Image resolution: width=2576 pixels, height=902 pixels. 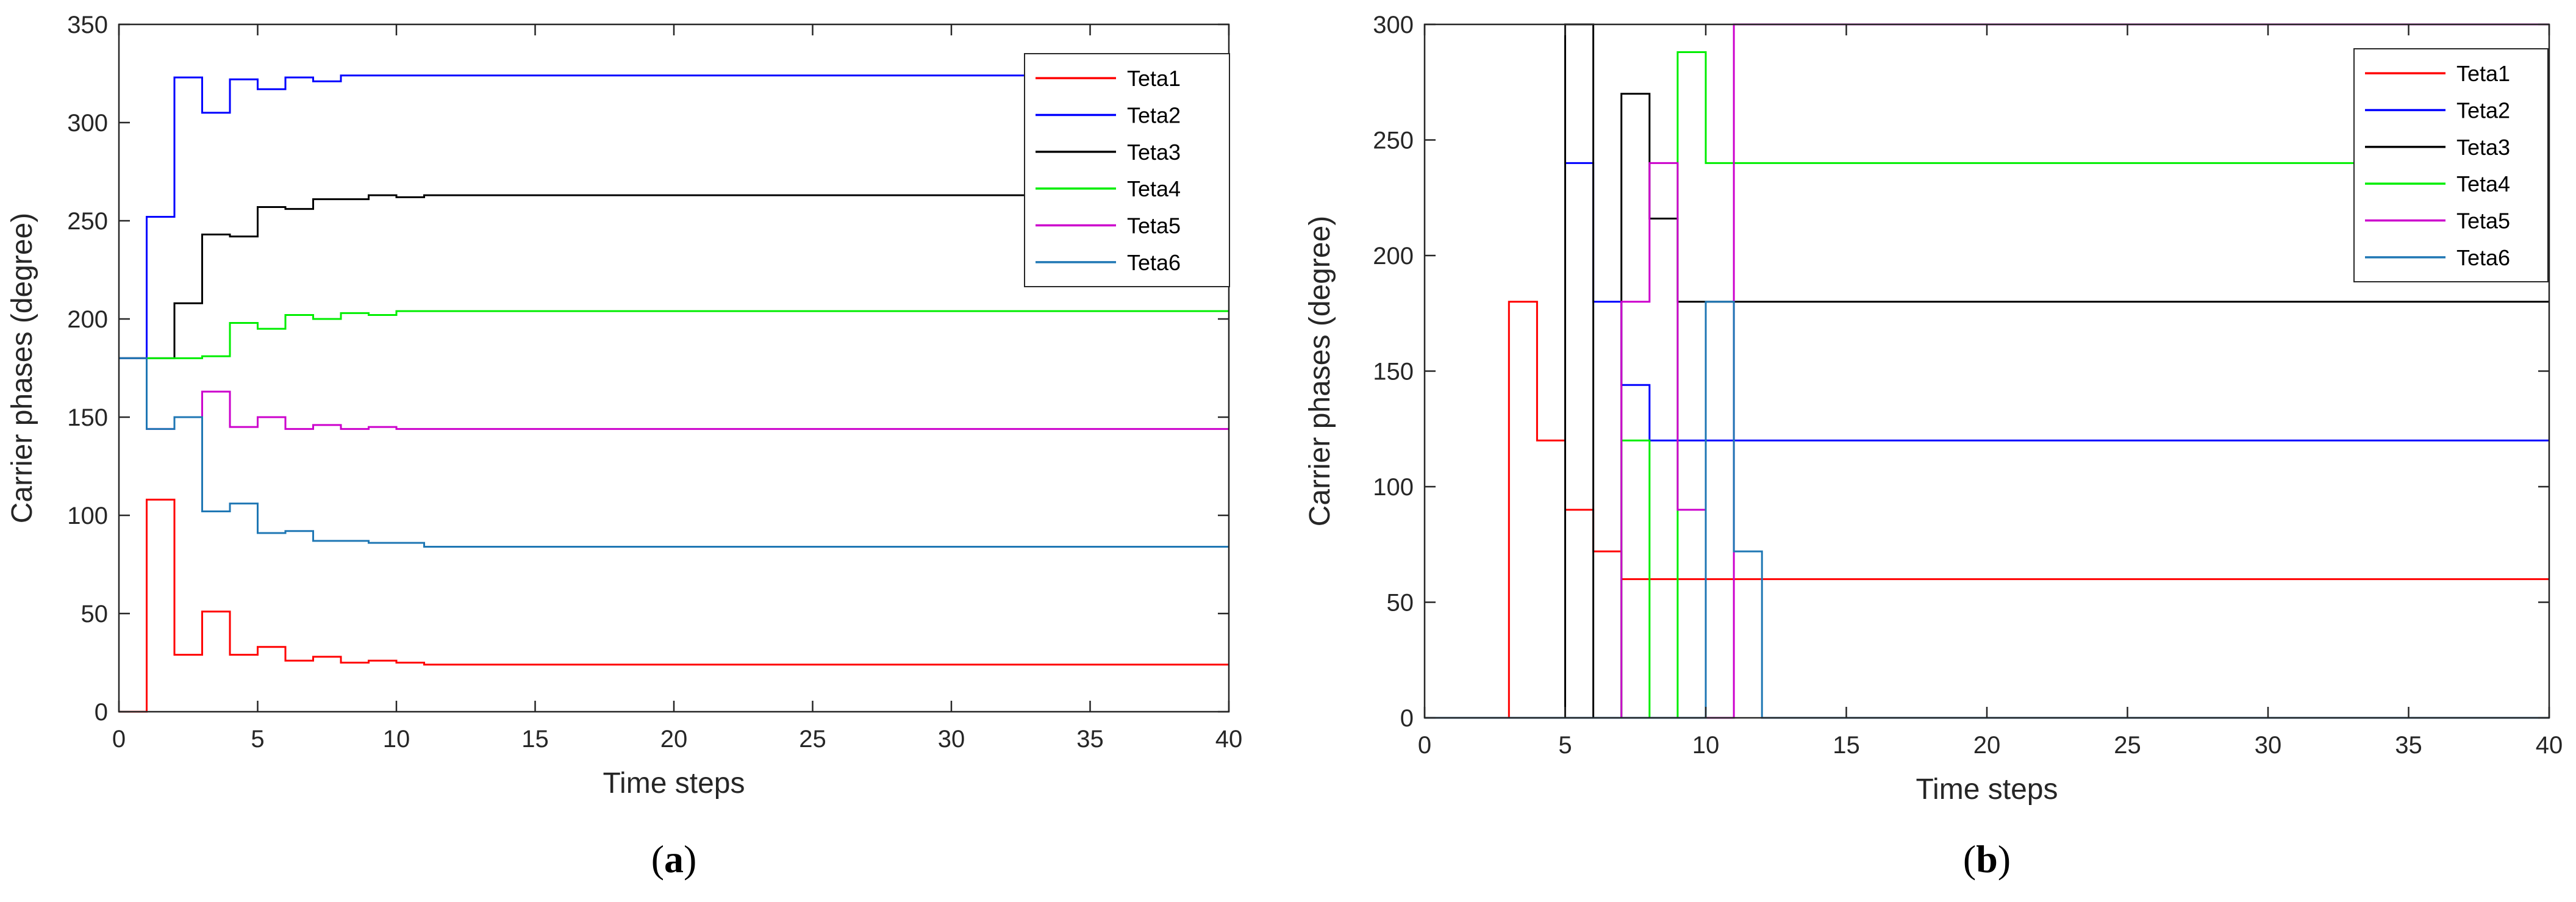 I want to click on series-line-teta2, so click(x=674, y=216).